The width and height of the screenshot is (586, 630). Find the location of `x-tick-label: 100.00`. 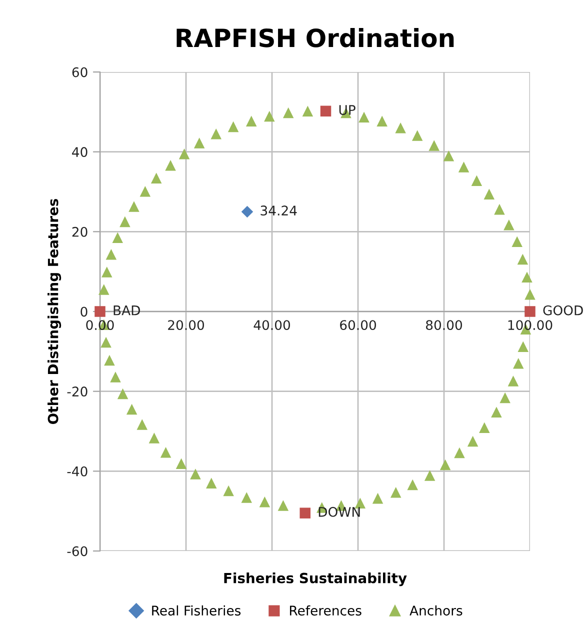

x-tick-label: 100.00 is located at coordinates (530, 325).